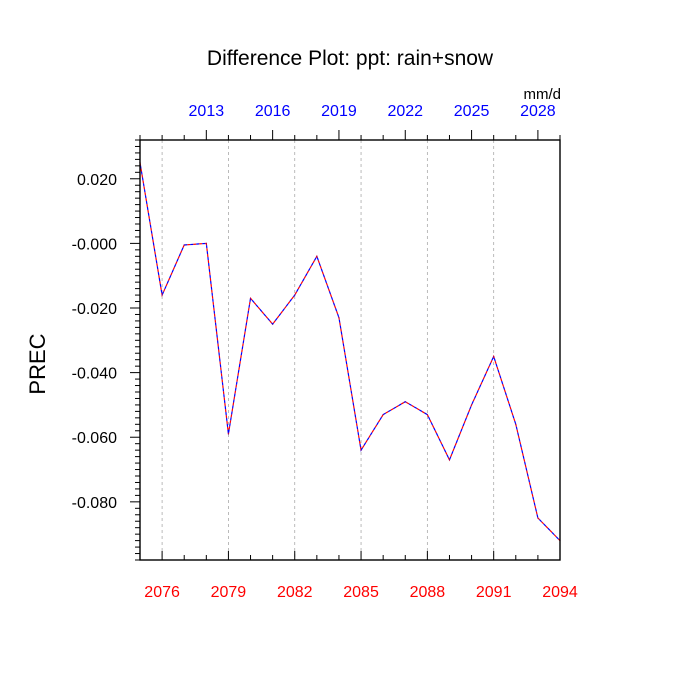 The width and height of the screenshot is (700, 700). I want to click on x-top-tick-label: 2028, so click(538, 111).